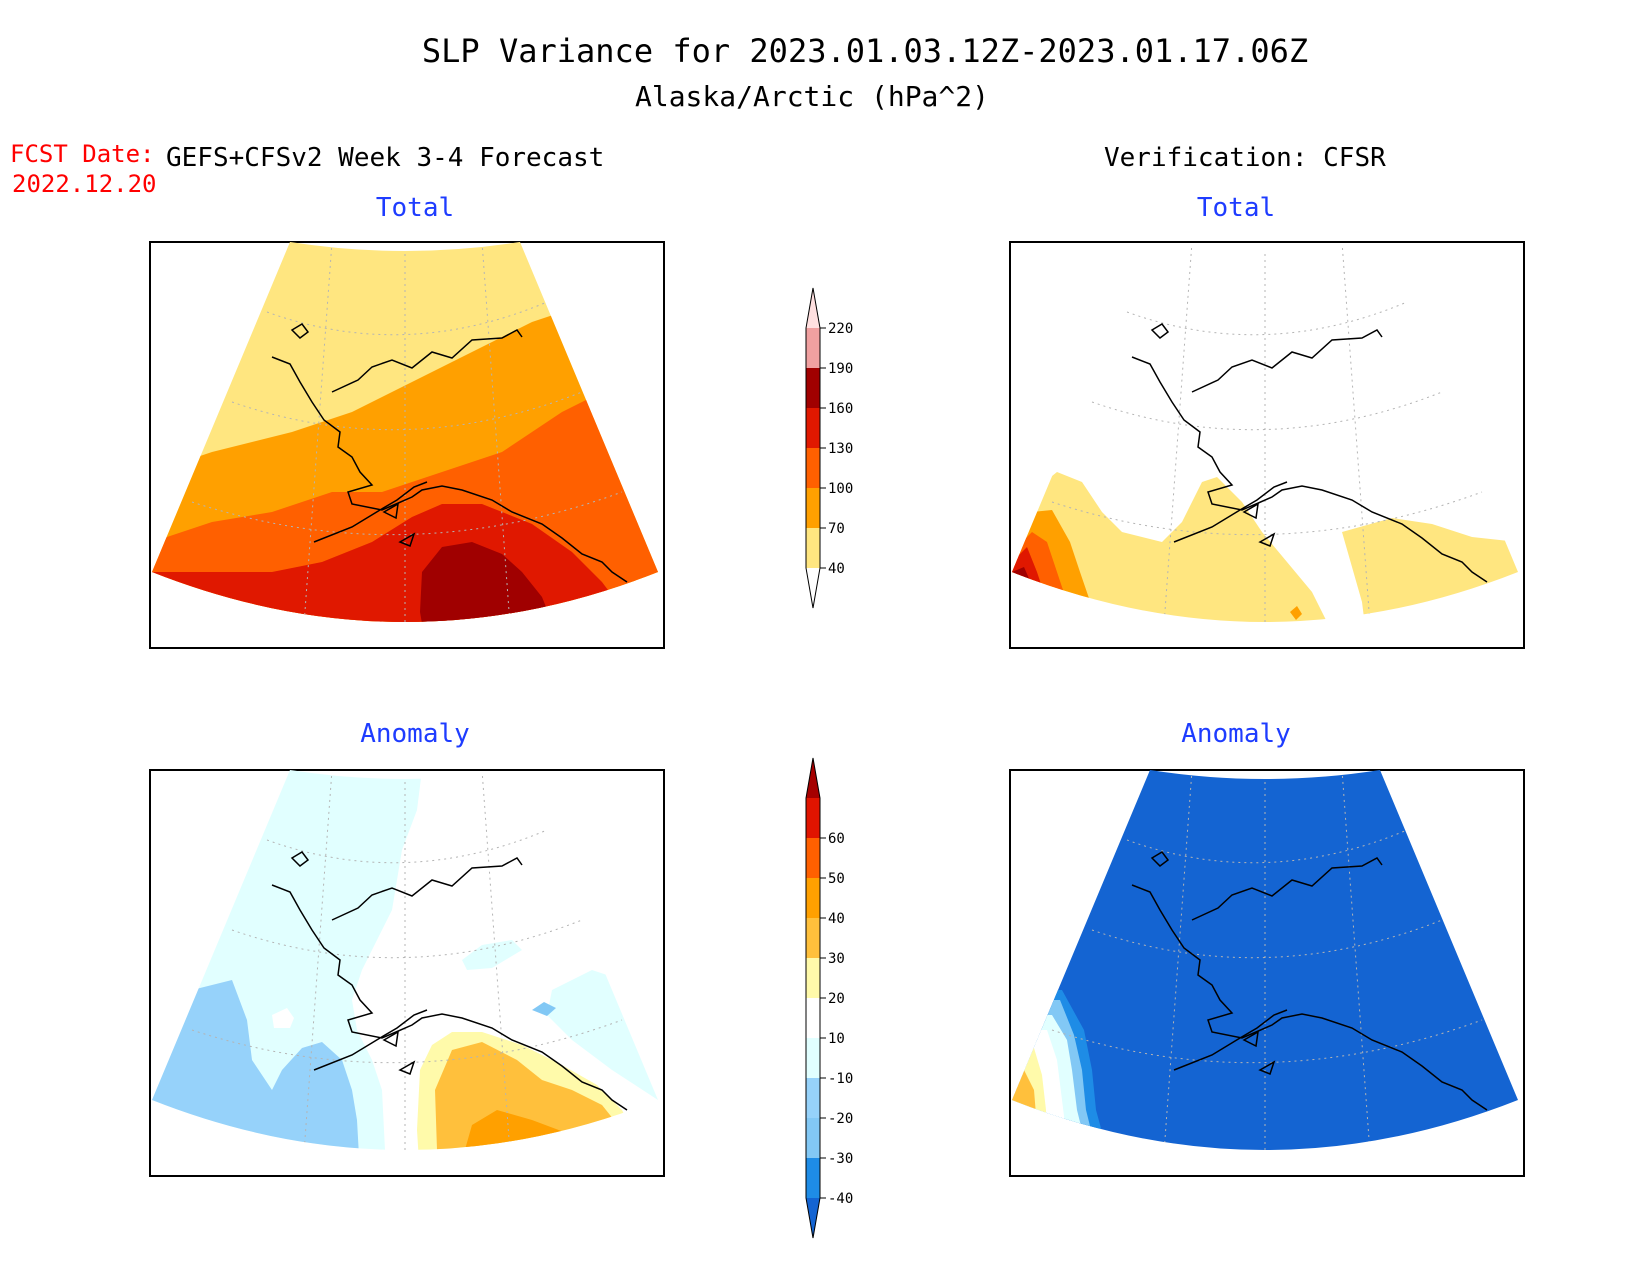 The width and height of the screenshot is (1650, 1275). What do you see at coordinates (1236, 734) in the screenshot?
I see `verification-anomaly-title: Anomaly` at bounding box center [1236, 734].